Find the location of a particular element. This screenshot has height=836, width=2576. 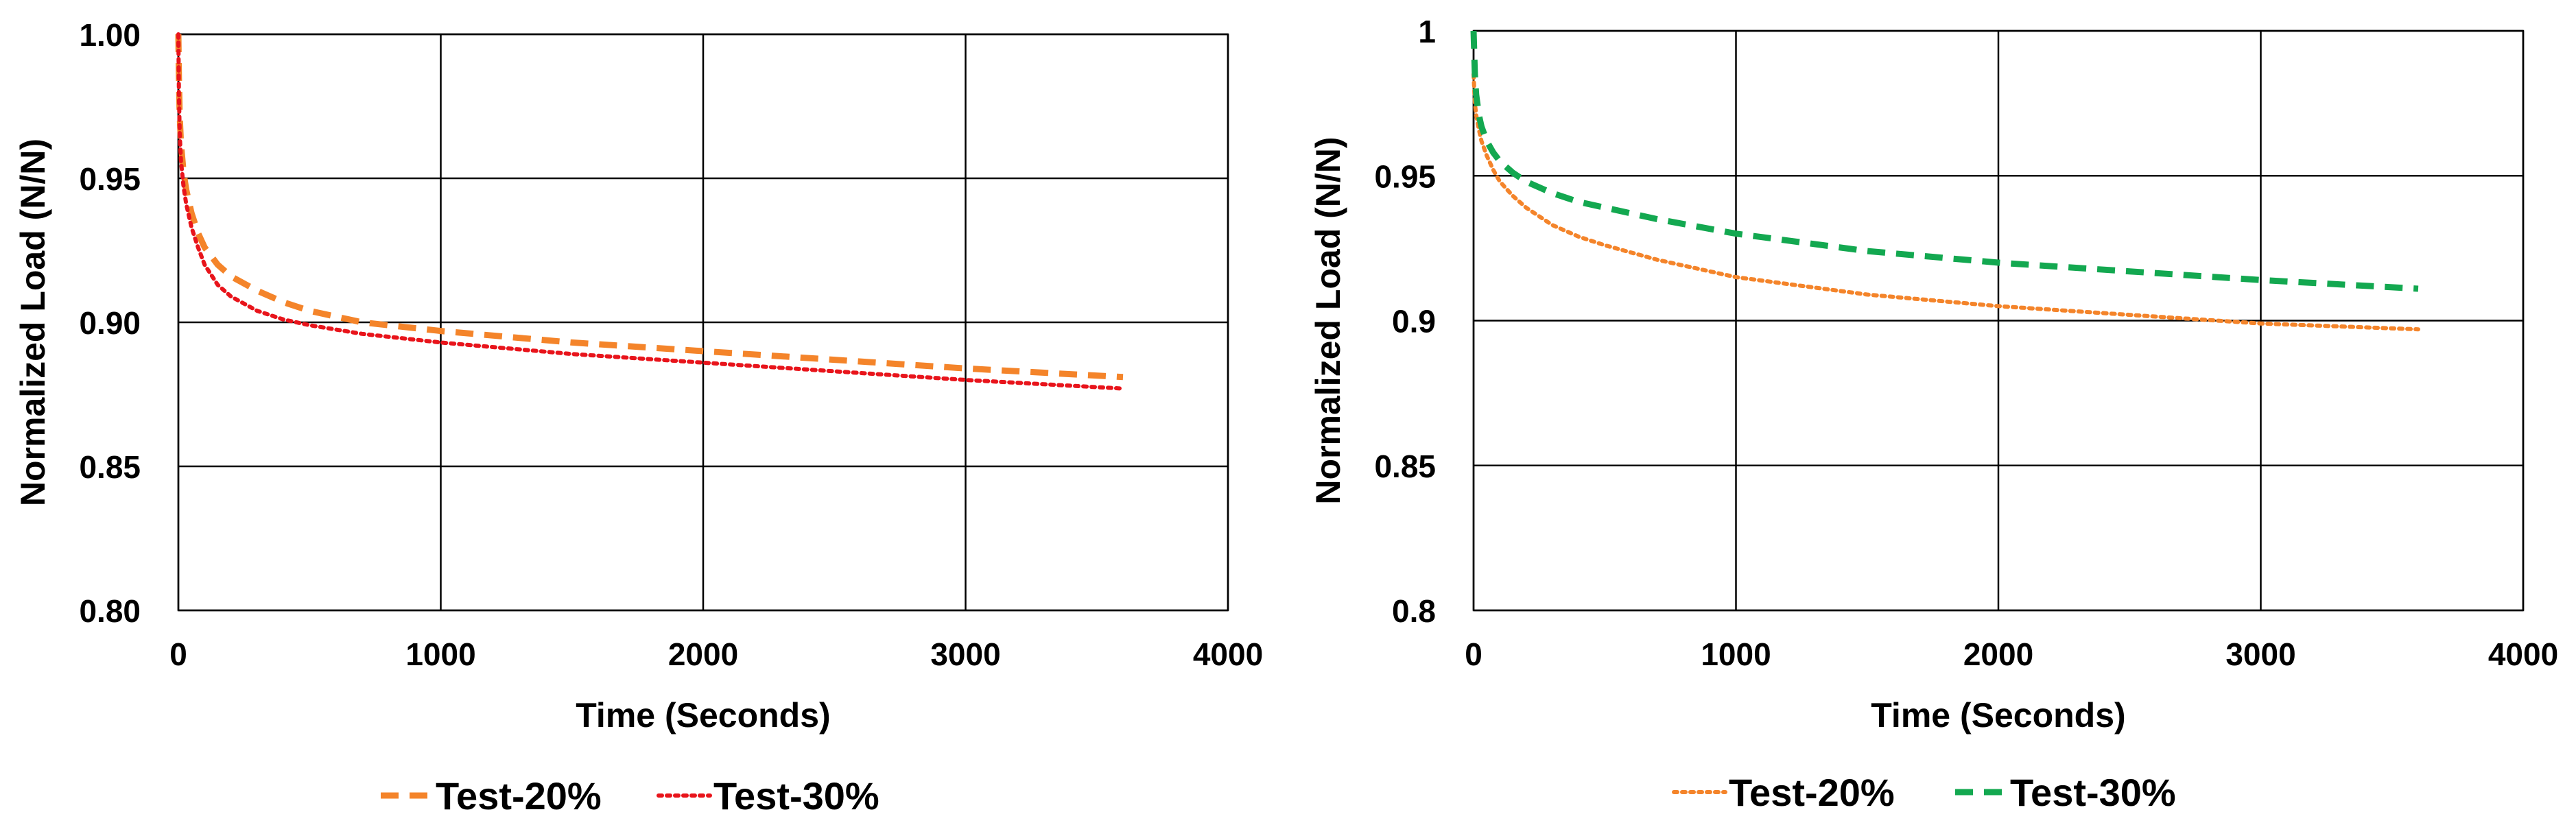

y-tick-label: 0.90 is located at coordinates (110, 323).